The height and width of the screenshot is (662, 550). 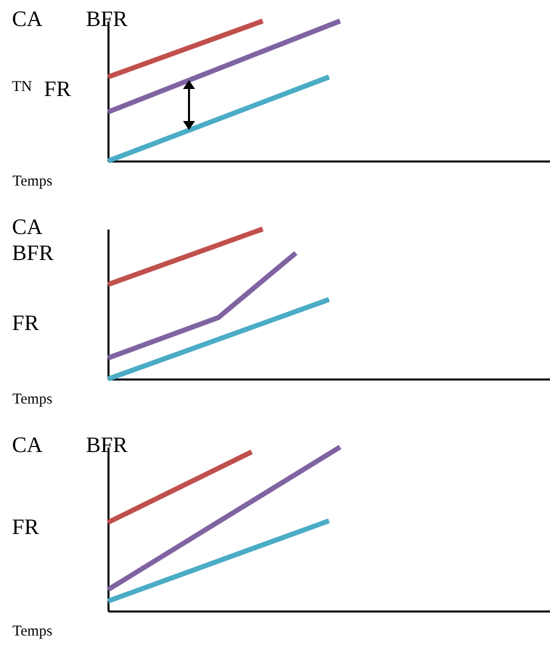 I want to click on text: TN, so click(x=22, y=87).